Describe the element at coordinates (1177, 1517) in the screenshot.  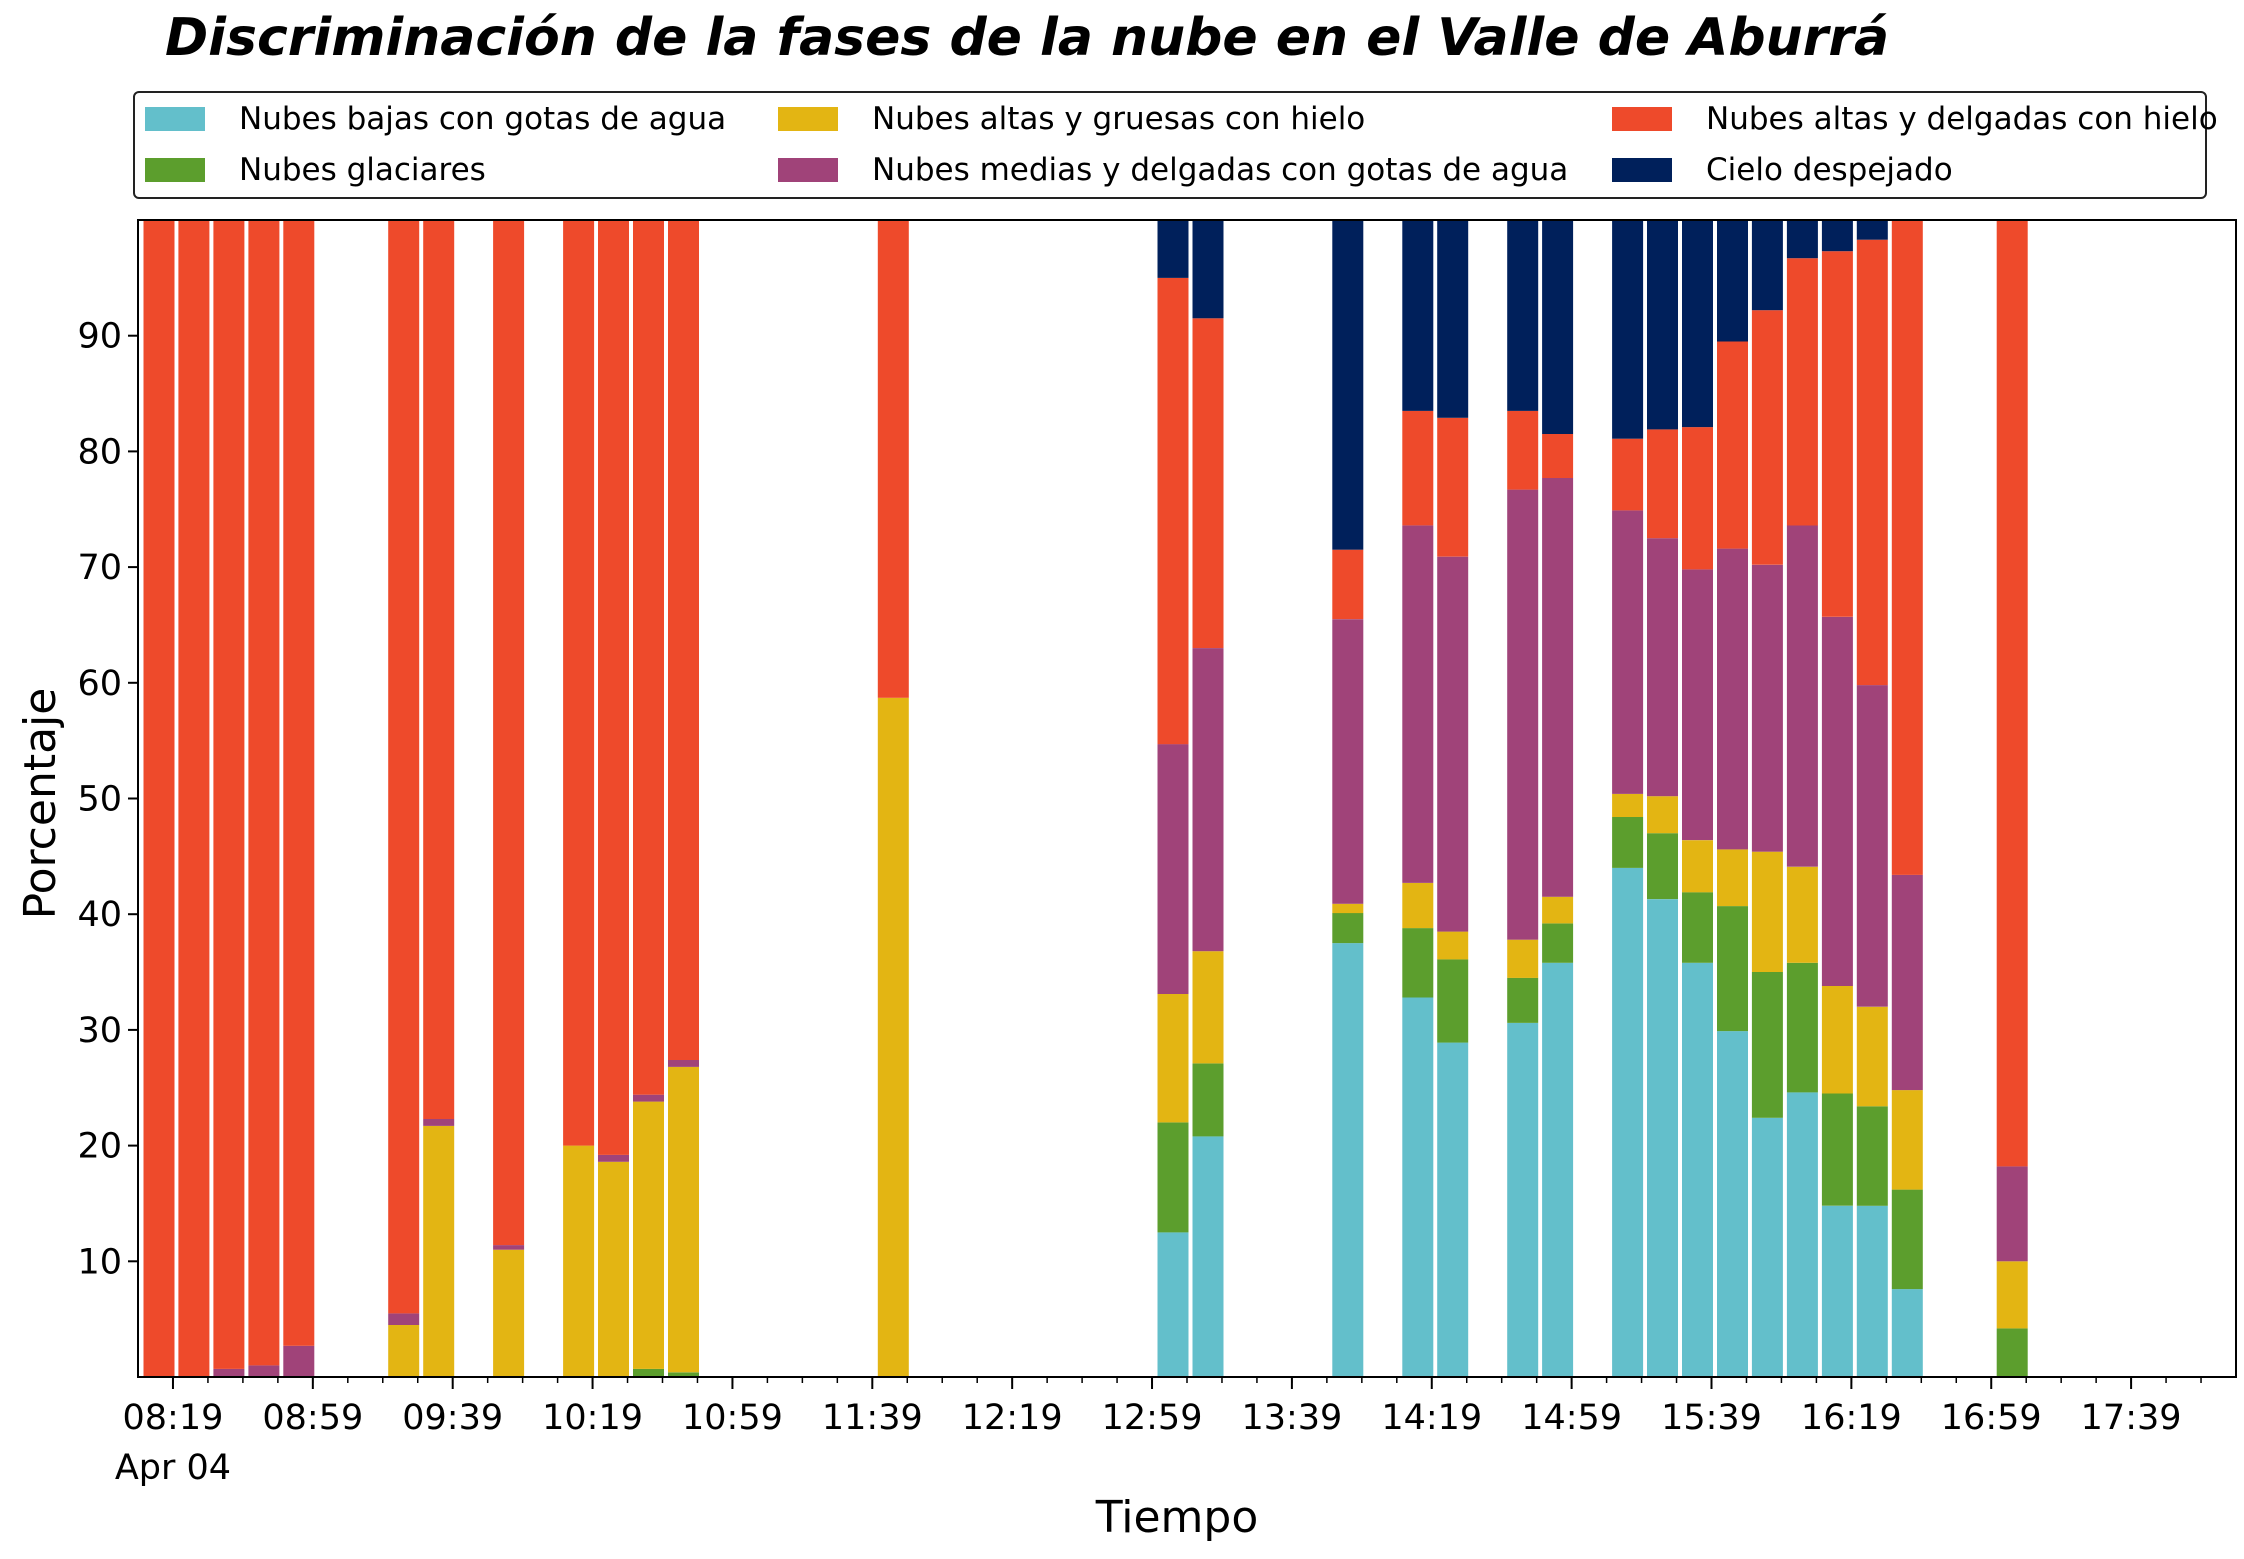
I see `x-axis-label: Tiempo` at that location.